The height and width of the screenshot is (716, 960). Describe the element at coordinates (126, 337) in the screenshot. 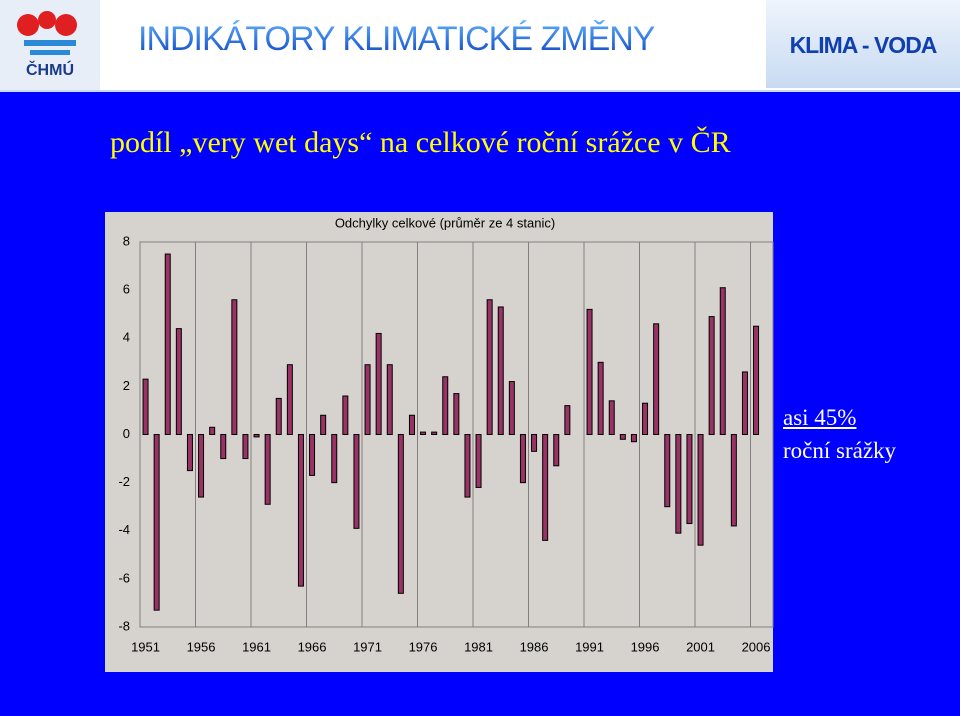

I see `y-tick-label: 4` at that location.